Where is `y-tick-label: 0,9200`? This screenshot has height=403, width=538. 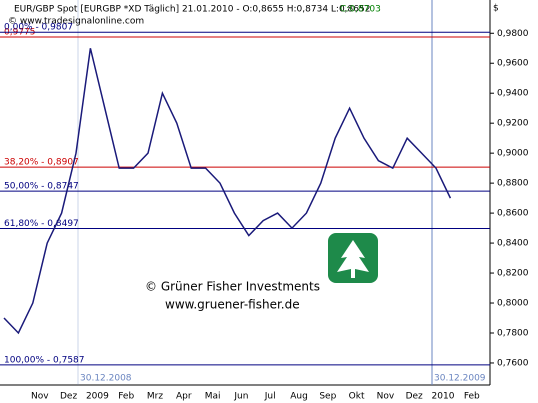 y-tick-label: 0,9200 is located at coordinates (513, 124).